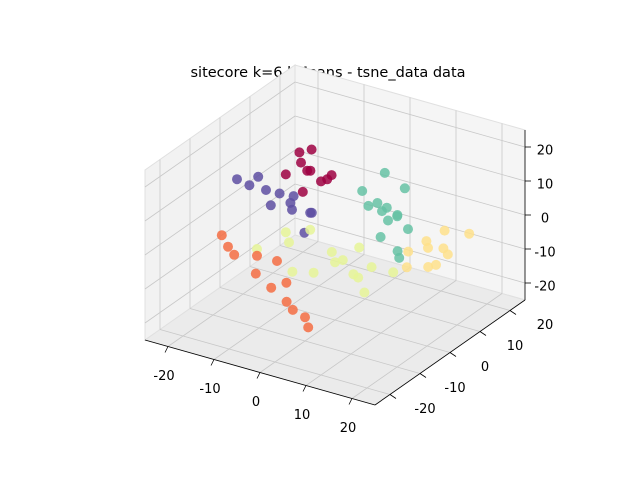  What do you see at coordinates (348, 428) in the screenshot?
I see `x-tick-label: 20` at bounding box center [348, 428].